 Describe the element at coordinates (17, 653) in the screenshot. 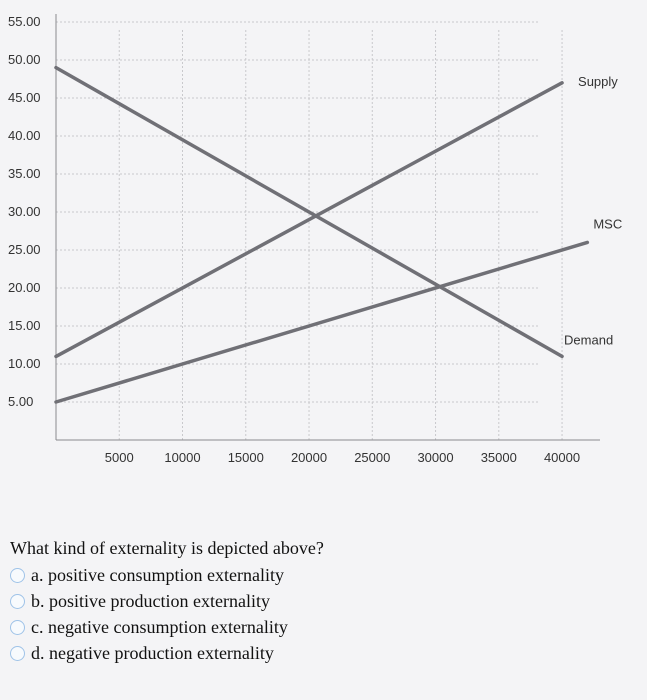

I see `radio-d-icon` at that location.